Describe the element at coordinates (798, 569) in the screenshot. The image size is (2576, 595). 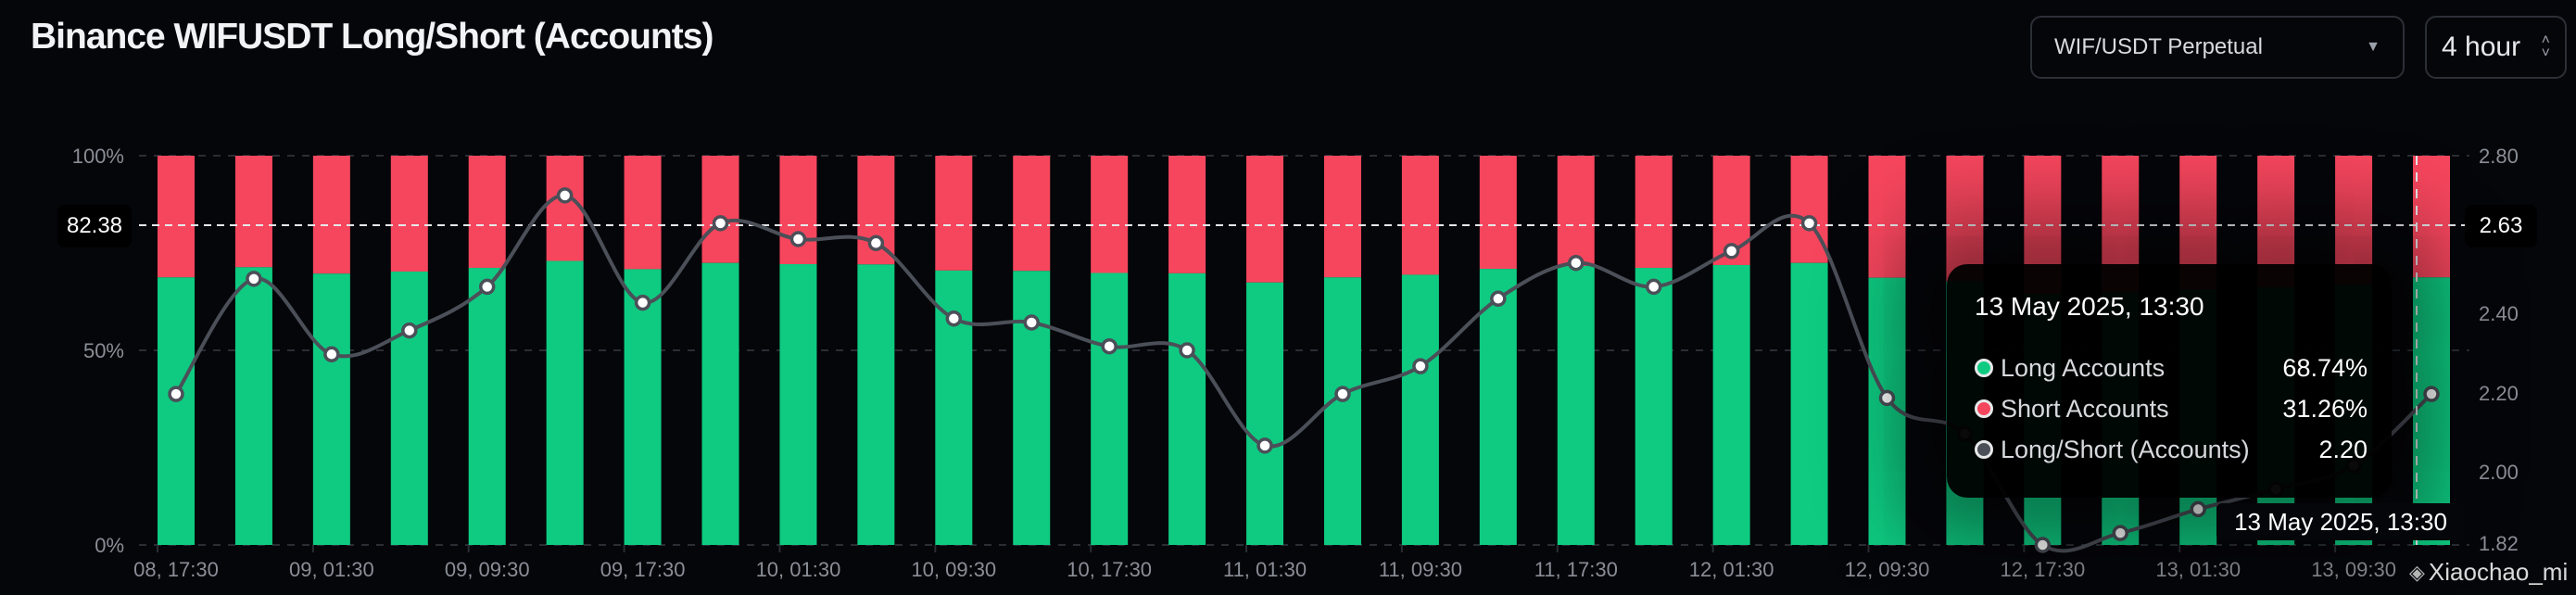
I see `x-tick-label: 10, 01:30` at that location.